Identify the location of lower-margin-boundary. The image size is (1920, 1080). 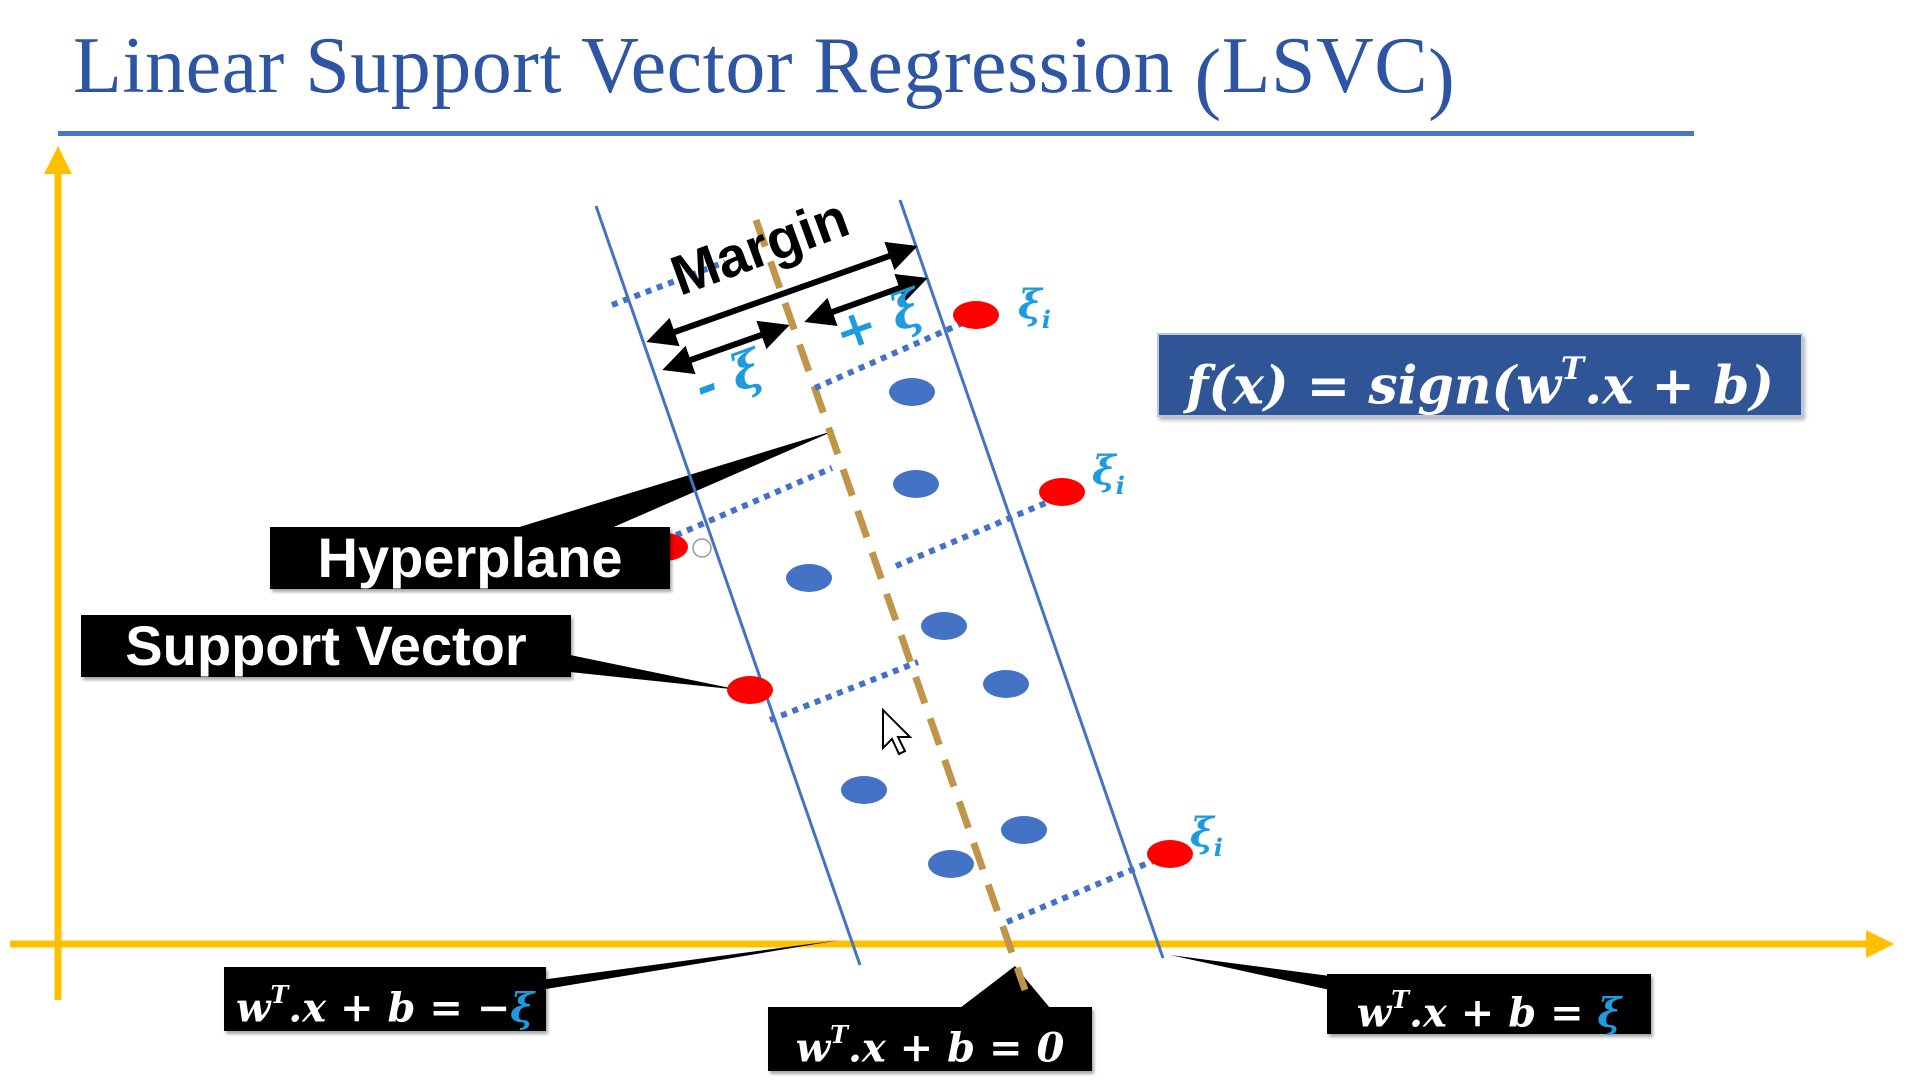
(728, 585).